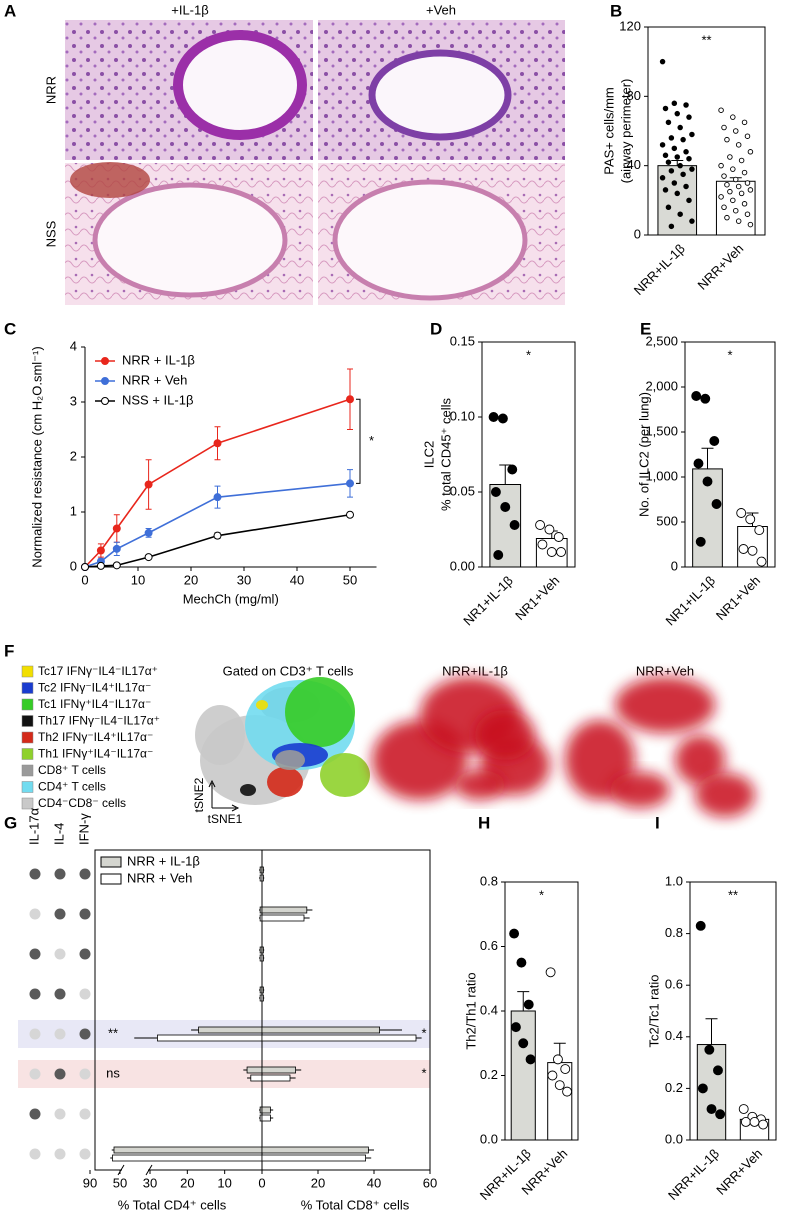 The height and width of the screenshot is (1229, 796). What do you see at coordinates (163, 860) in the screenshot?
I see `legend-label: NRR + IL-1β` at bounding box center [163, 860].